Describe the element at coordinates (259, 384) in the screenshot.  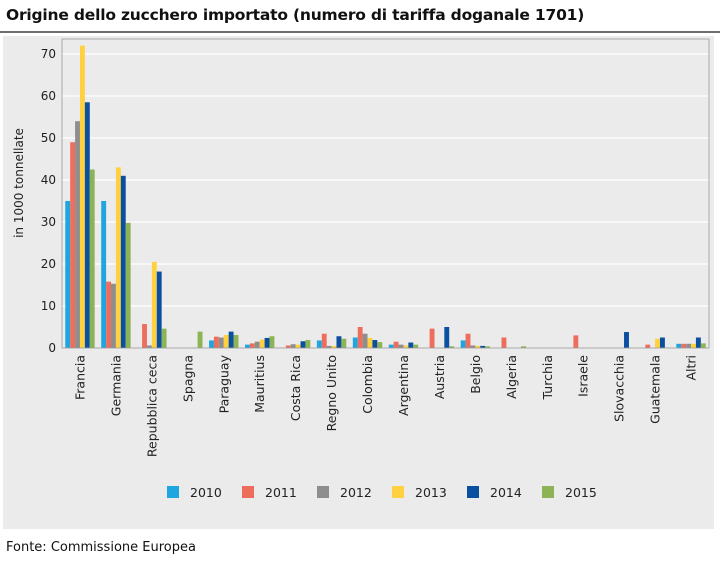
I see `x-tick-label: Mauritius` at that location.